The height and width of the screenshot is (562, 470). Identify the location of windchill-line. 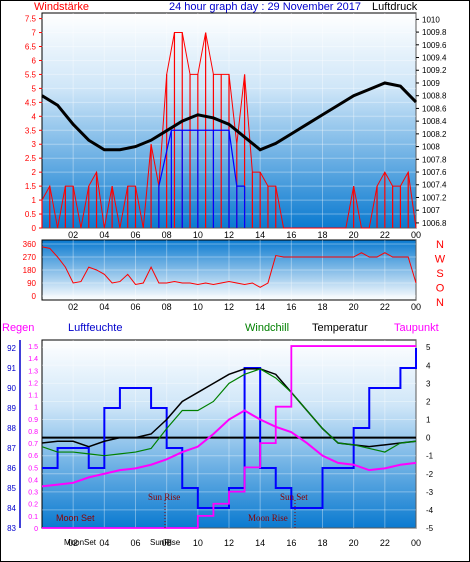
(229, 412).